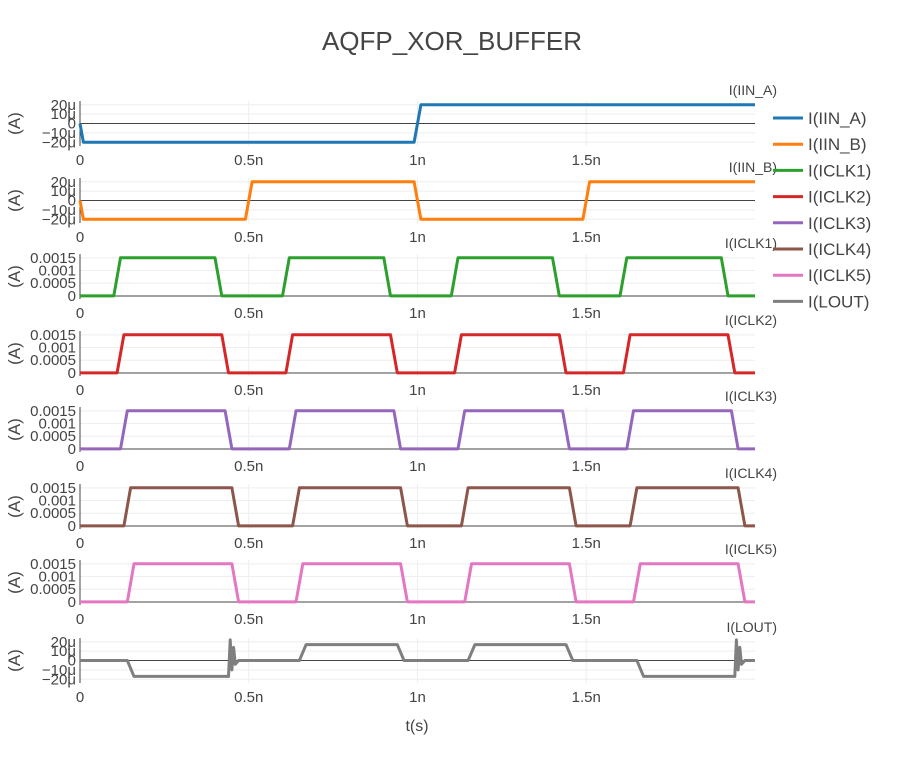 The image size is (904, 763). Describe the element at coordinates (417, 277) in the screenshot. I see `series-line-I(ICLK1)` at that location.